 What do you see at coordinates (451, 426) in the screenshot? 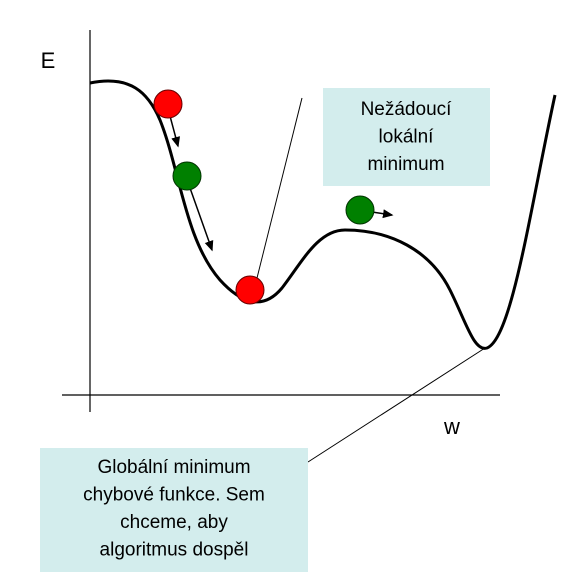
I see `x-axis-label: w` at bounding box center [451, 426].